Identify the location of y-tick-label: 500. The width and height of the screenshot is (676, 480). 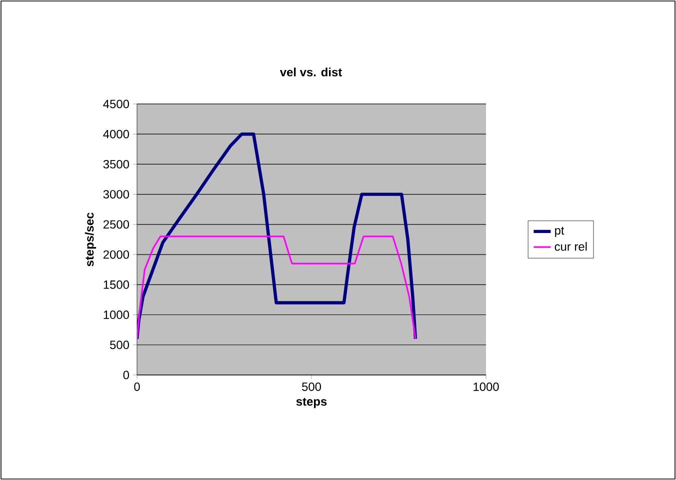
(120, 345).